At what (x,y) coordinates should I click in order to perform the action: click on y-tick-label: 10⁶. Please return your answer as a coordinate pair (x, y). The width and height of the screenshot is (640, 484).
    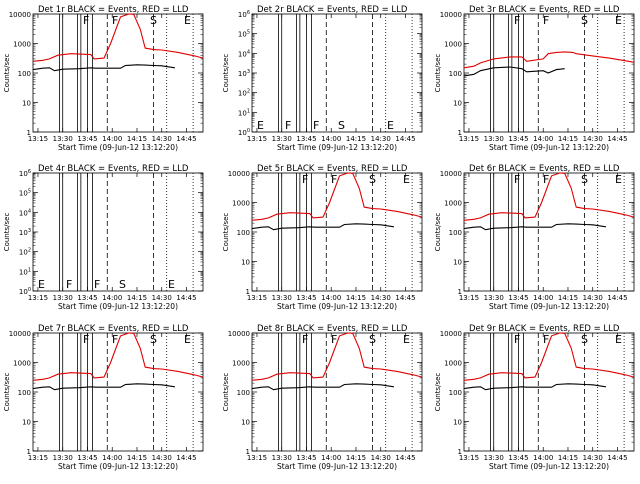
    Looking at the image, I should click on (25, 173).